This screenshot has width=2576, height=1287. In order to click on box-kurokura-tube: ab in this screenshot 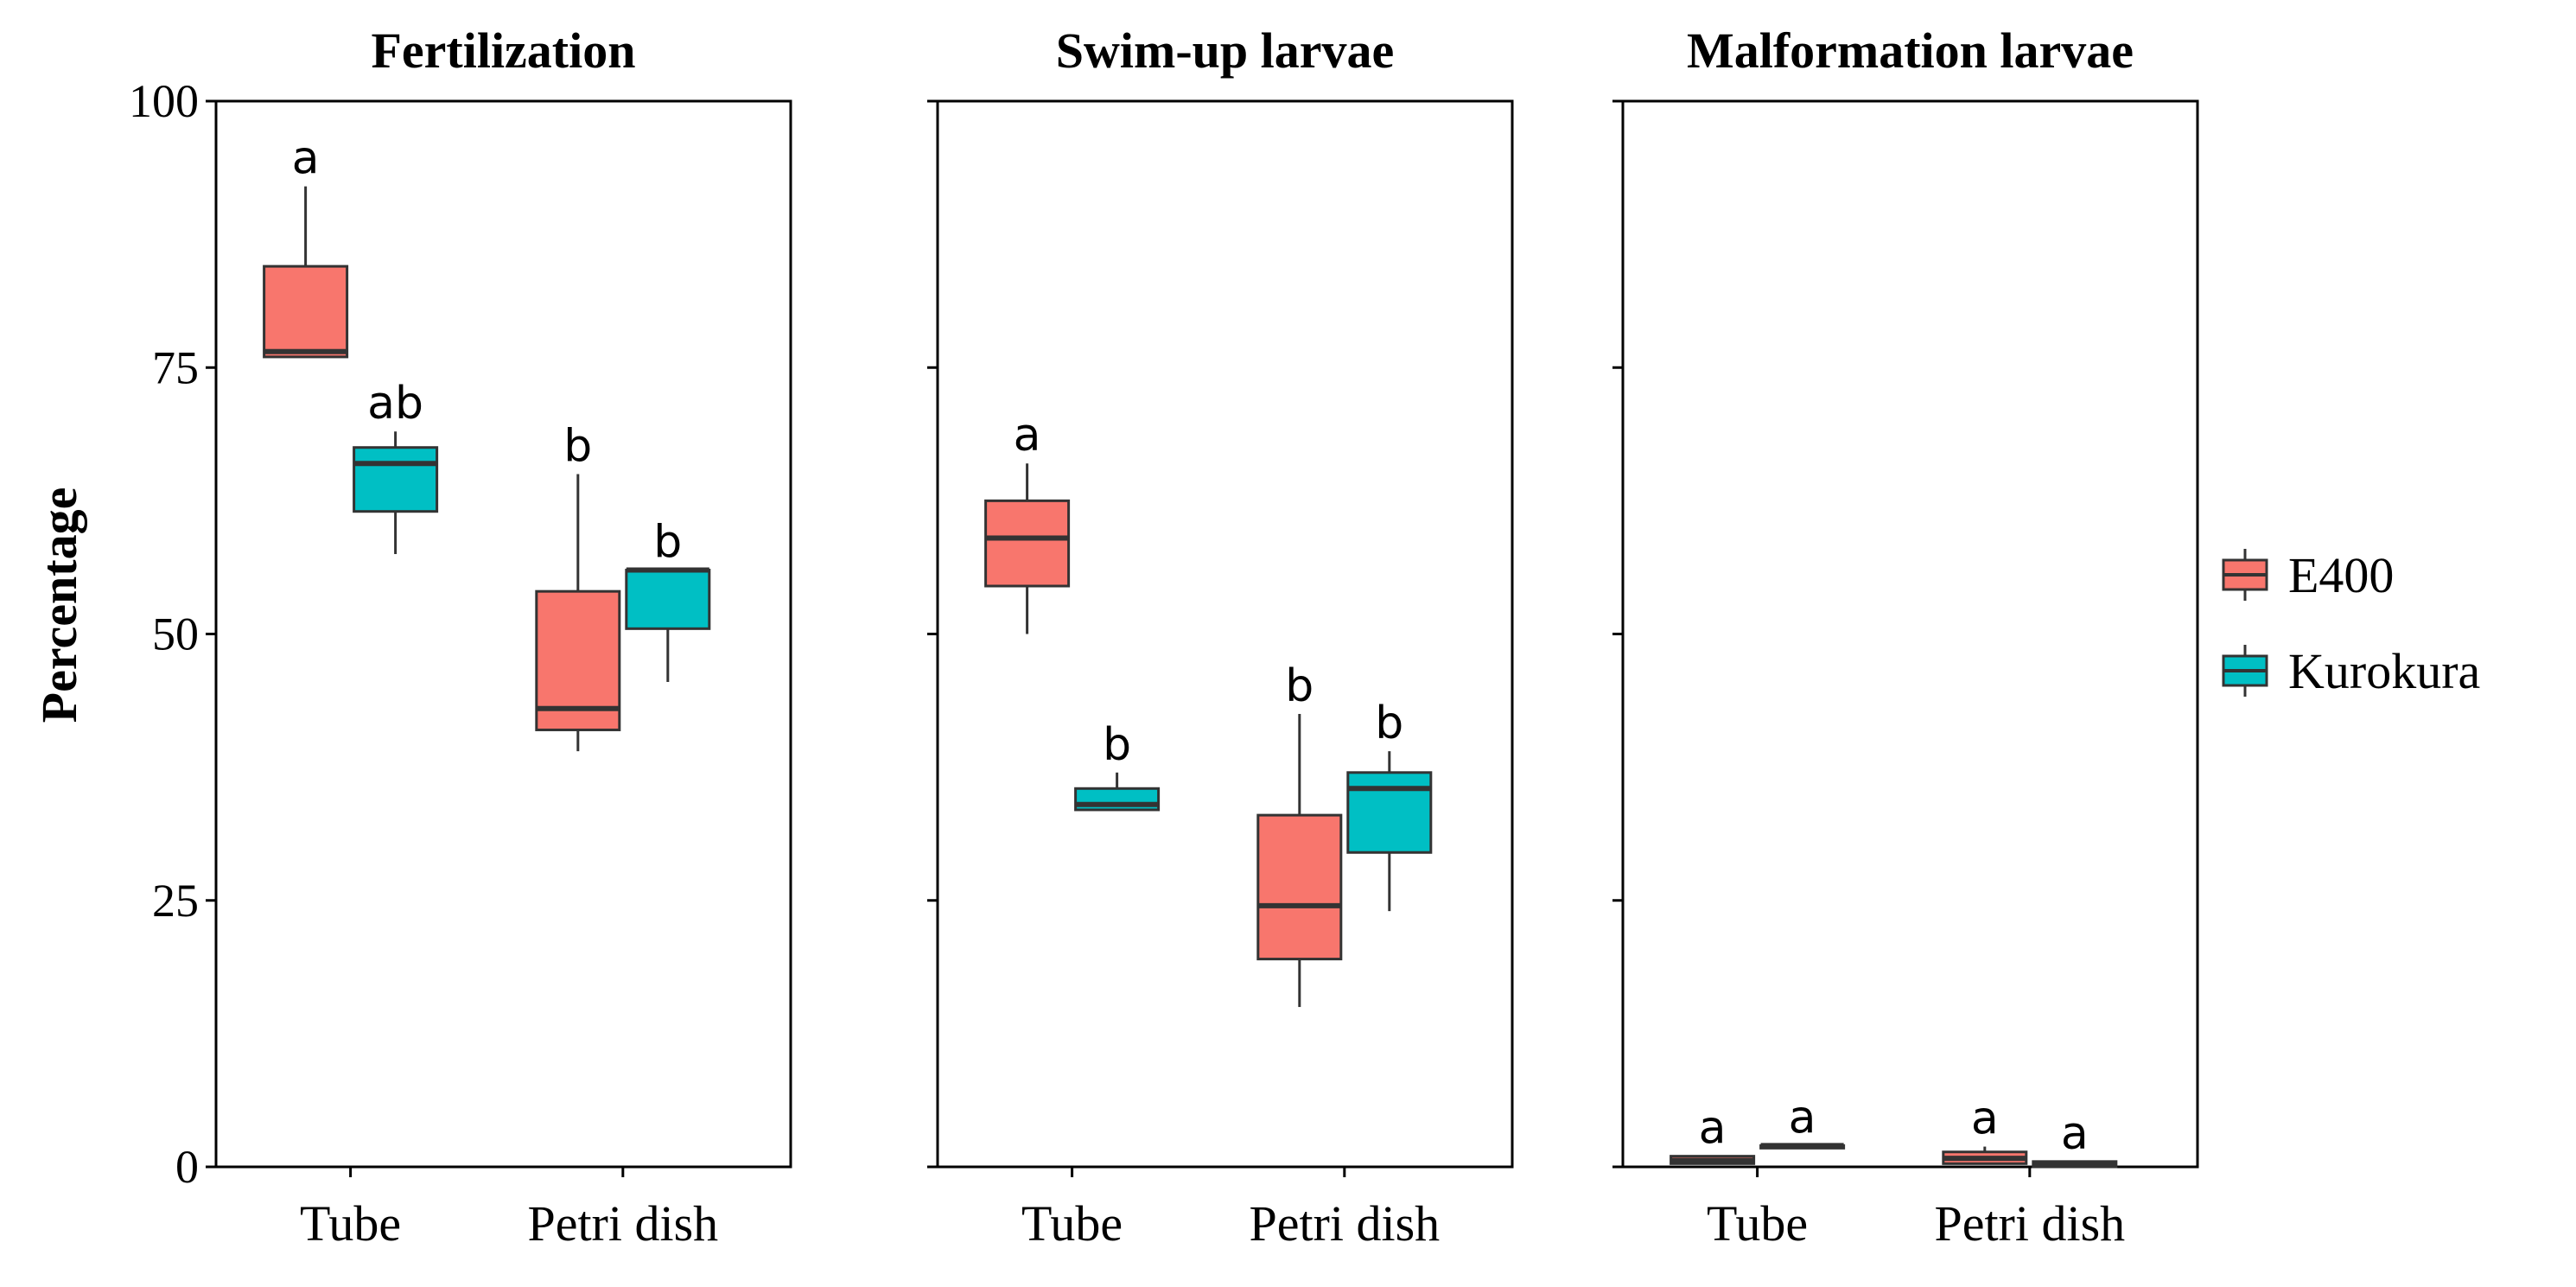, I will do `click(396, 467)`.